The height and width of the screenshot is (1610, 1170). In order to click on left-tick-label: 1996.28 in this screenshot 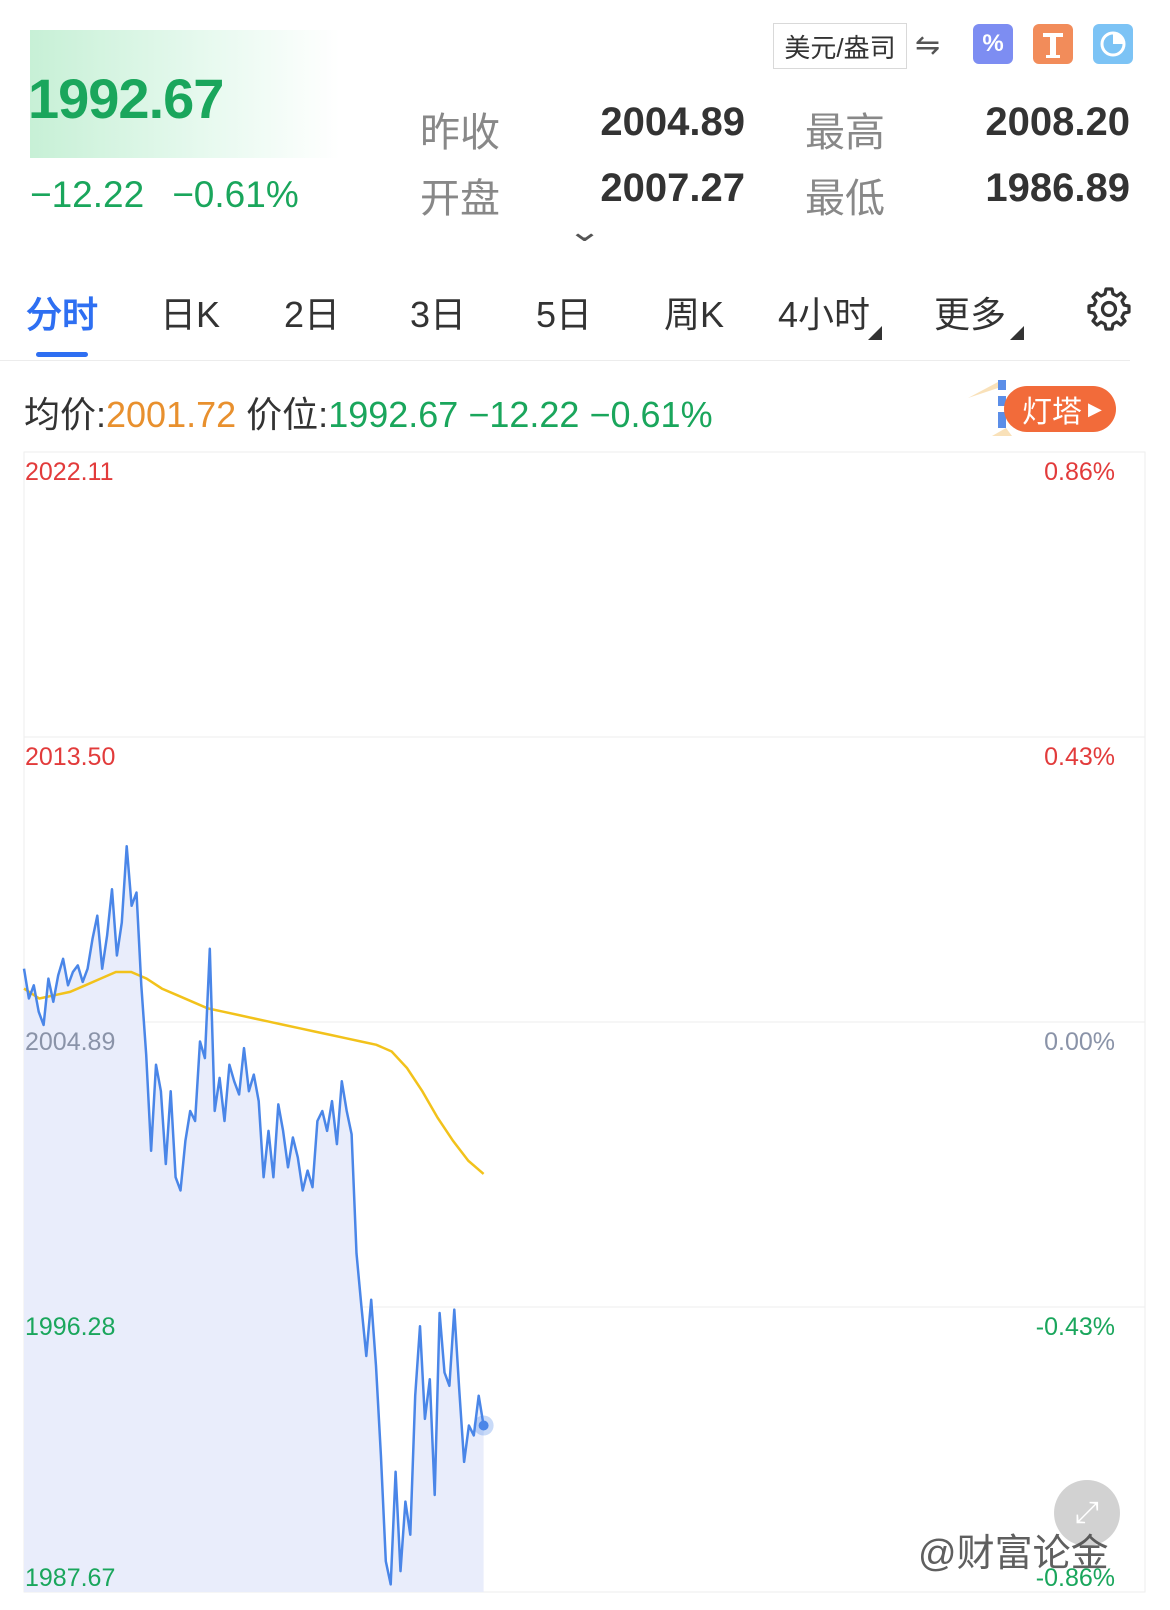, I will do `click(70, 1327)`.